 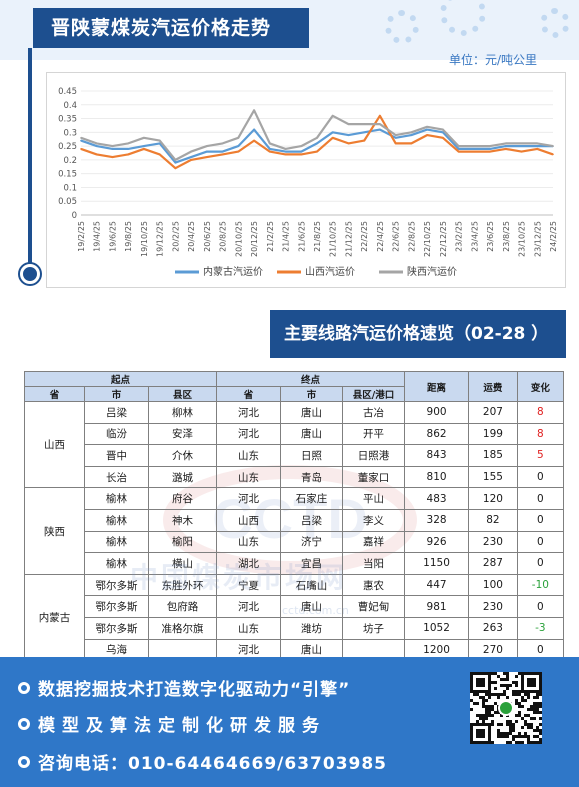 What do you see at coordinates (373, 585) in the screenshot?
I see `cell-ecounty: 惠农` at bounding box center [373, 585].